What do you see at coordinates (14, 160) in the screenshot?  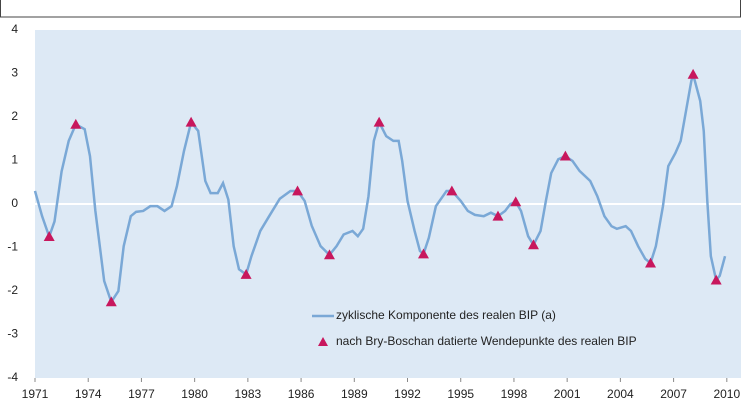 I see `y-tick-label: 1` at bounding box center [14, 160].